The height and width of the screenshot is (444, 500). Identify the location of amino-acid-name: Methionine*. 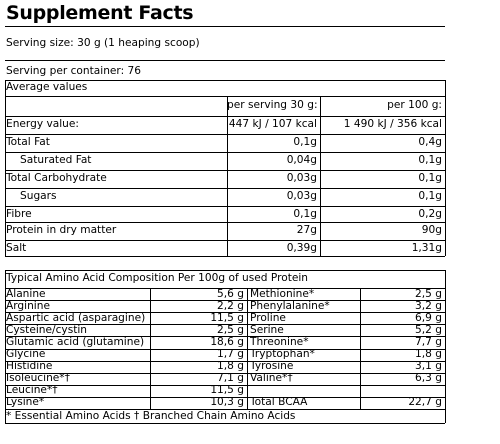
(282, 293).